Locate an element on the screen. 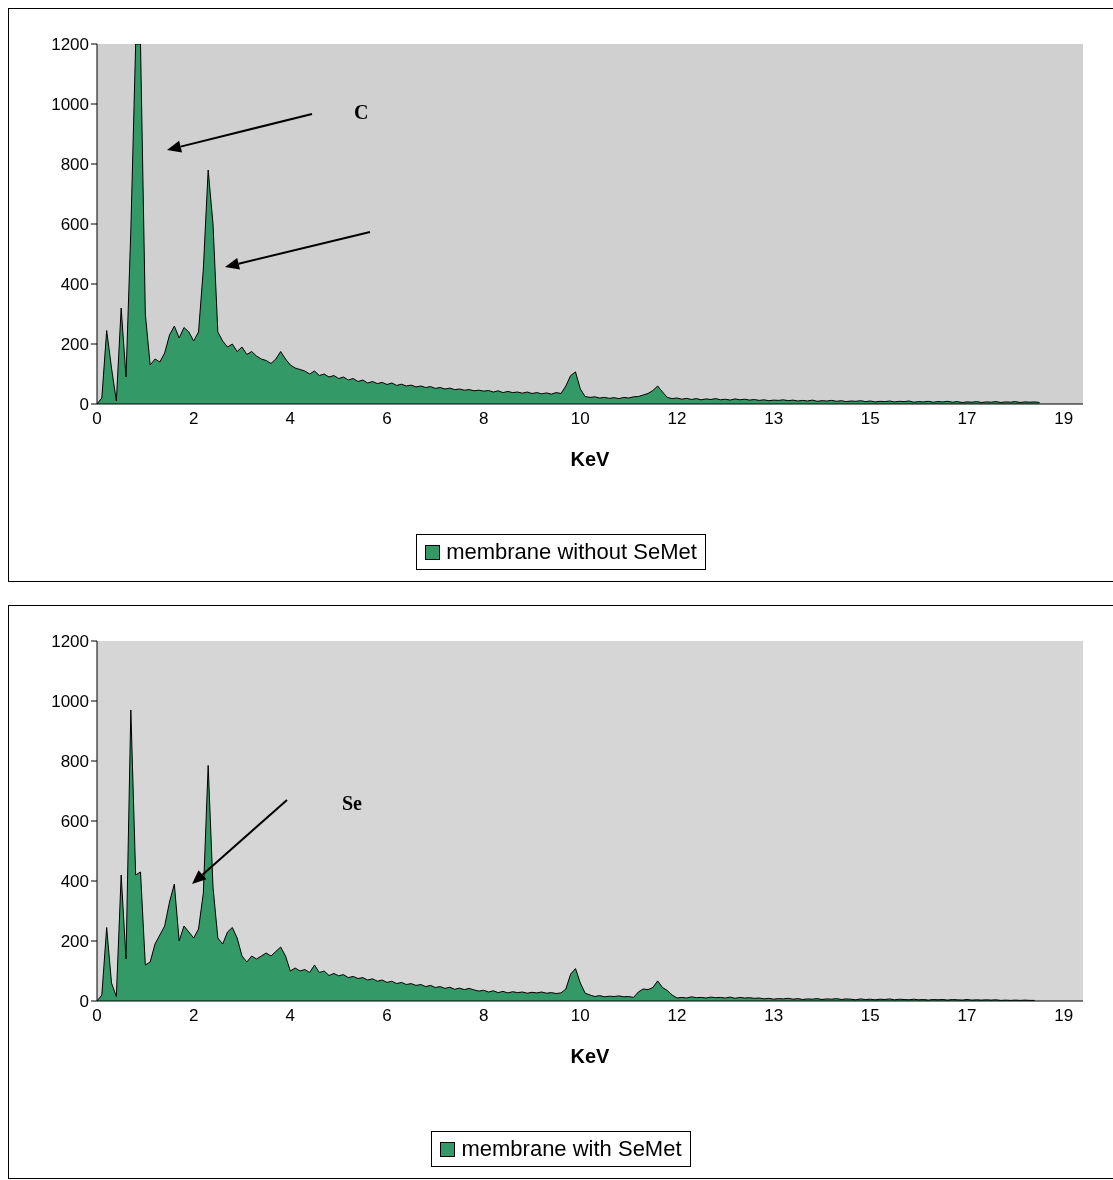 This screenshot has height=1180, width=1113. legend-label: membrane without SeMet is located at coordinates (571, 552).